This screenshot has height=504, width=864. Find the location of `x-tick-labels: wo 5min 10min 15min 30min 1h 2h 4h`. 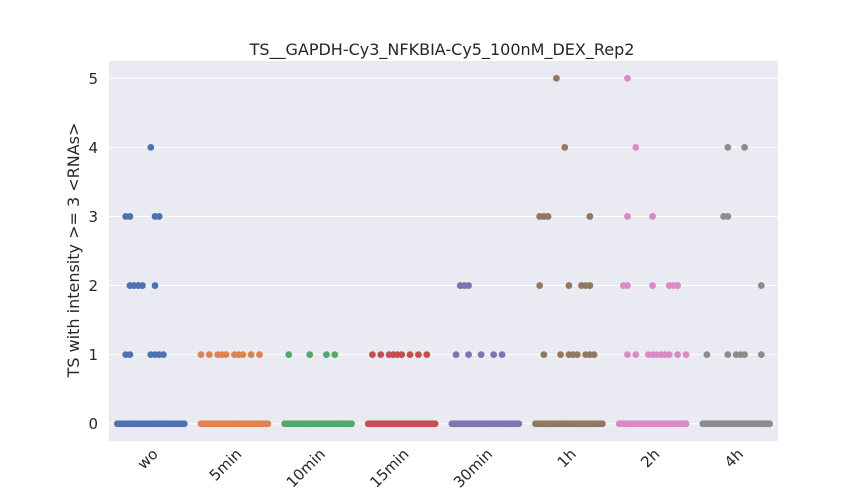

x-tick-labels: wo 5min 10min 15min 30min 1h 2h 4h is located at coordinates (440, 468).